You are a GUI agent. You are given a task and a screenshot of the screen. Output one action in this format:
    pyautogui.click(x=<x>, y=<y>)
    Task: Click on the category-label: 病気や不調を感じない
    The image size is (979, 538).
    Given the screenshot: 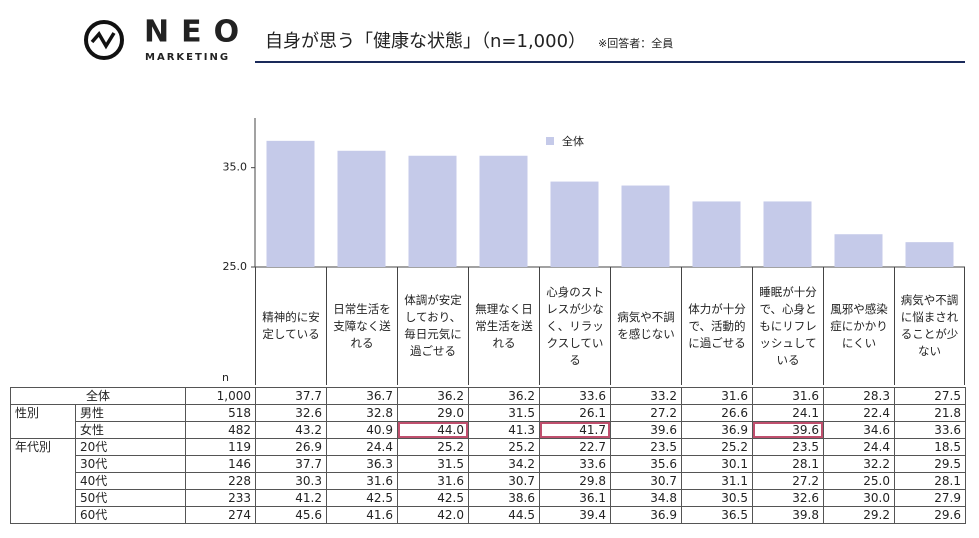 What is the action you would take?
    pyautogui.click(x=645, y=326)
    